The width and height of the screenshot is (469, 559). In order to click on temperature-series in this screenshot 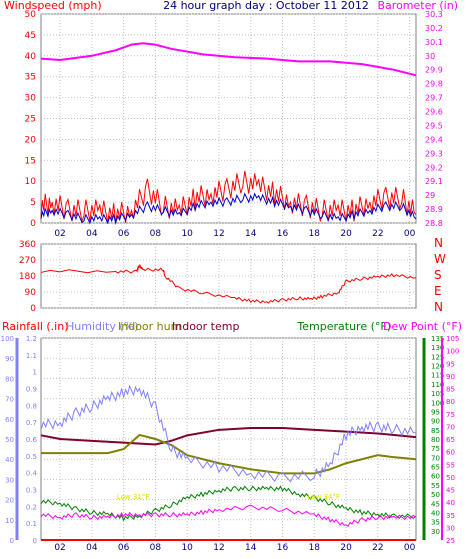, I will do `click(228, 503)`.